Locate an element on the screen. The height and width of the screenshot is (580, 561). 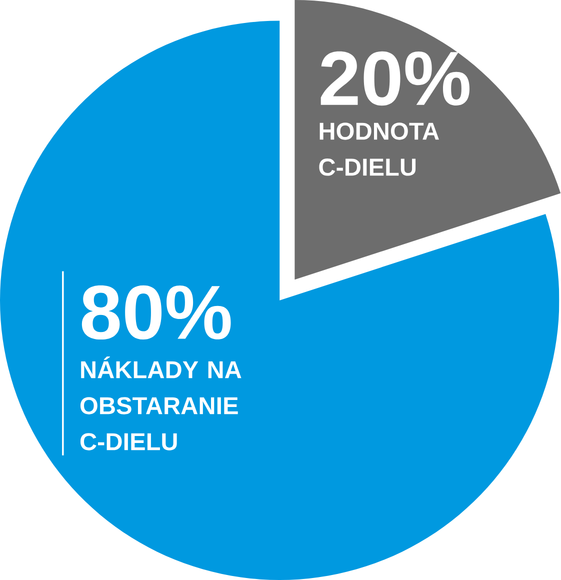
slice-label: NÁKLADY NA OBSTARANIE C-DIELU is located at coordinates (161, 403).